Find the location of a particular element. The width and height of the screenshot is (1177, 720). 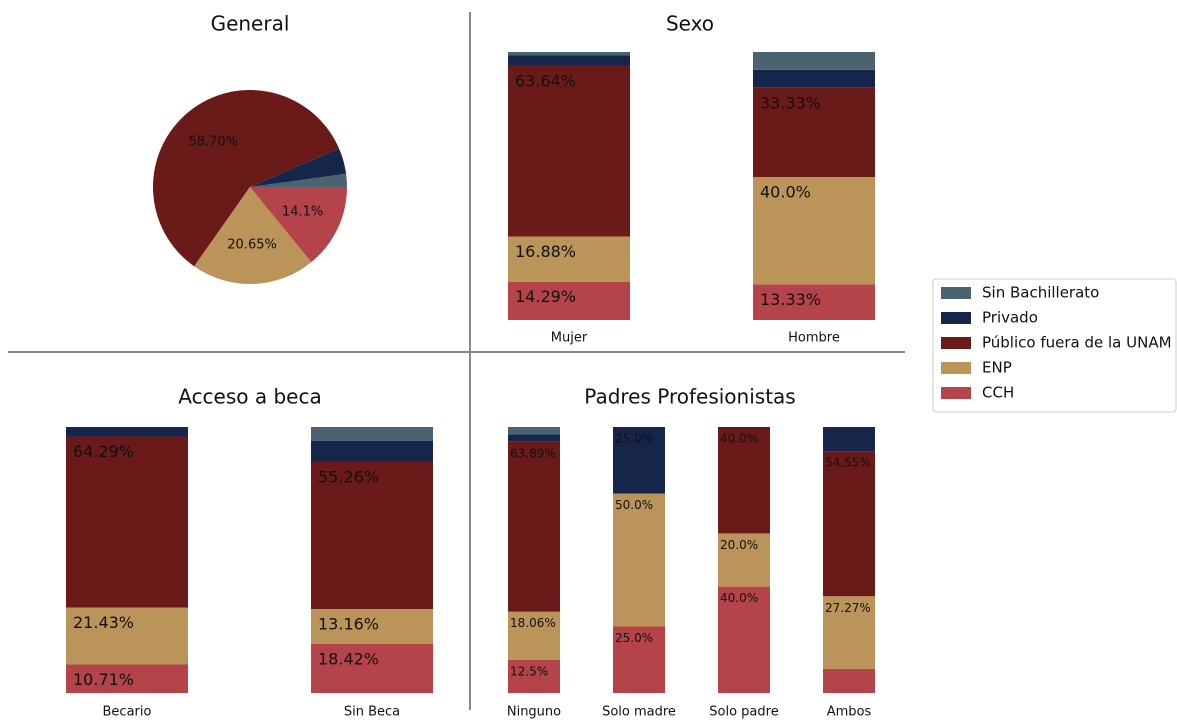

chart-title: General is located at coordinates (250, 24).